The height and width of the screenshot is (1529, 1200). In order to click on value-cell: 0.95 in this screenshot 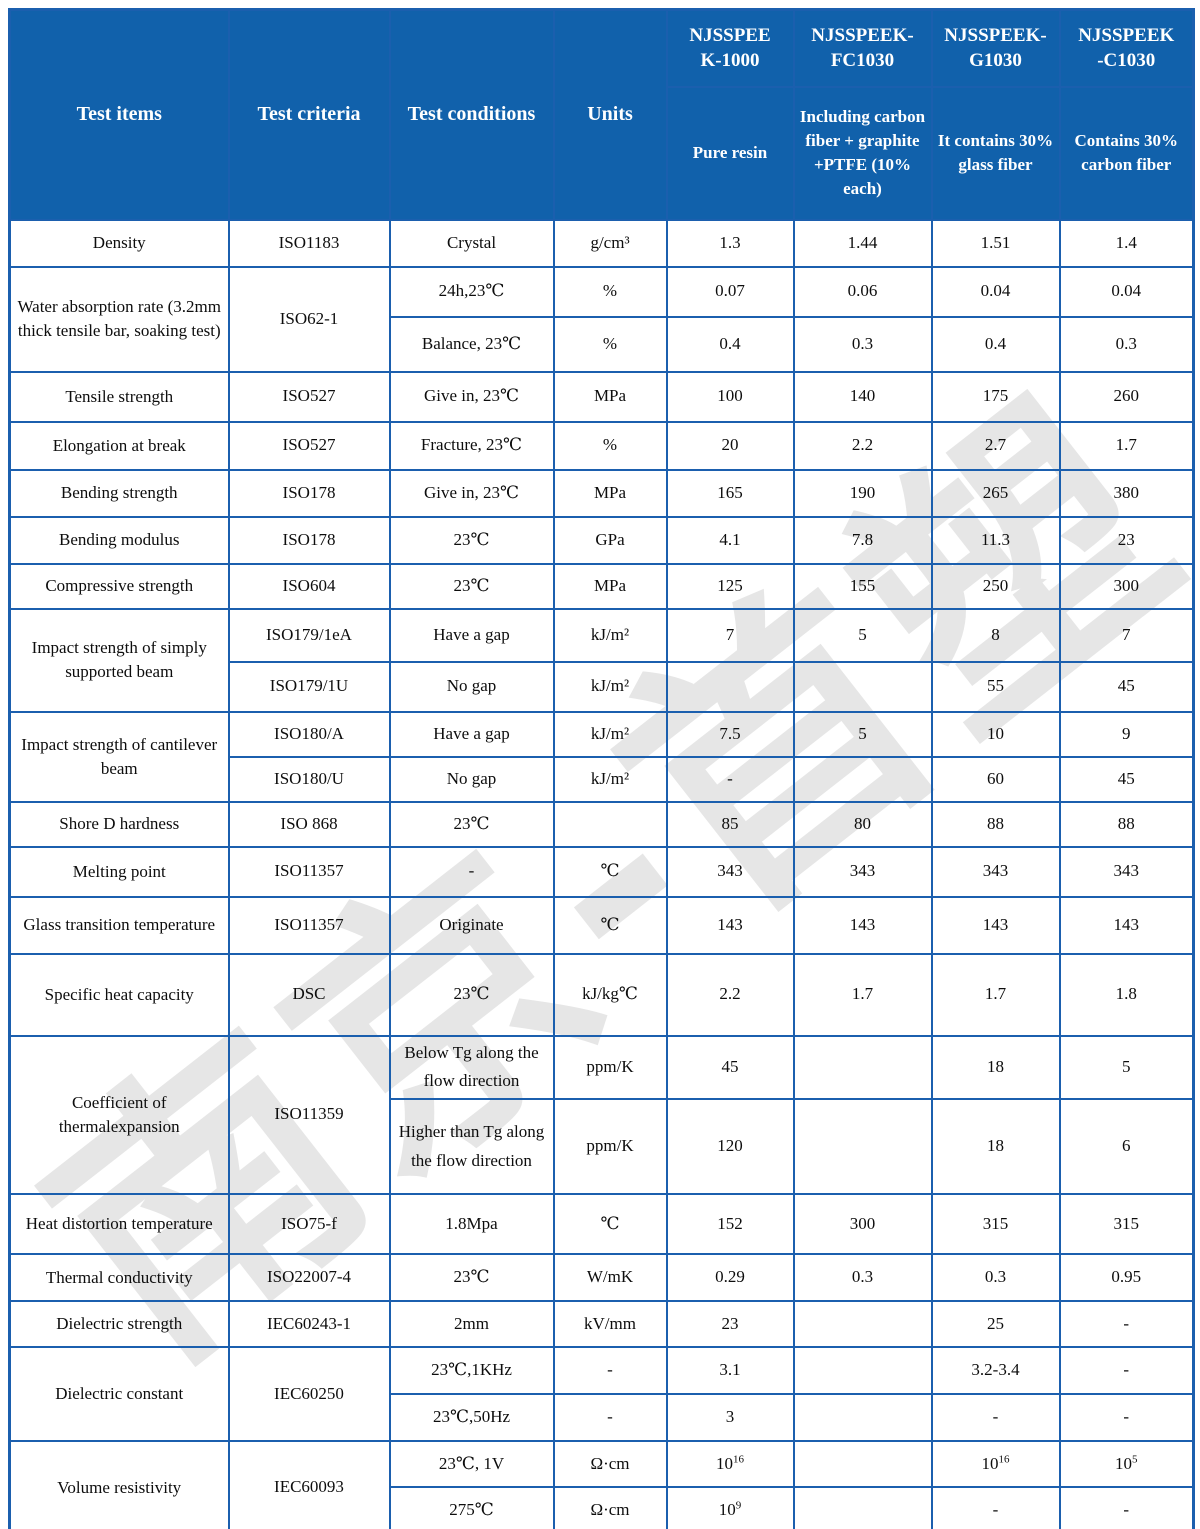, I will do `click(1126, 1278)`.